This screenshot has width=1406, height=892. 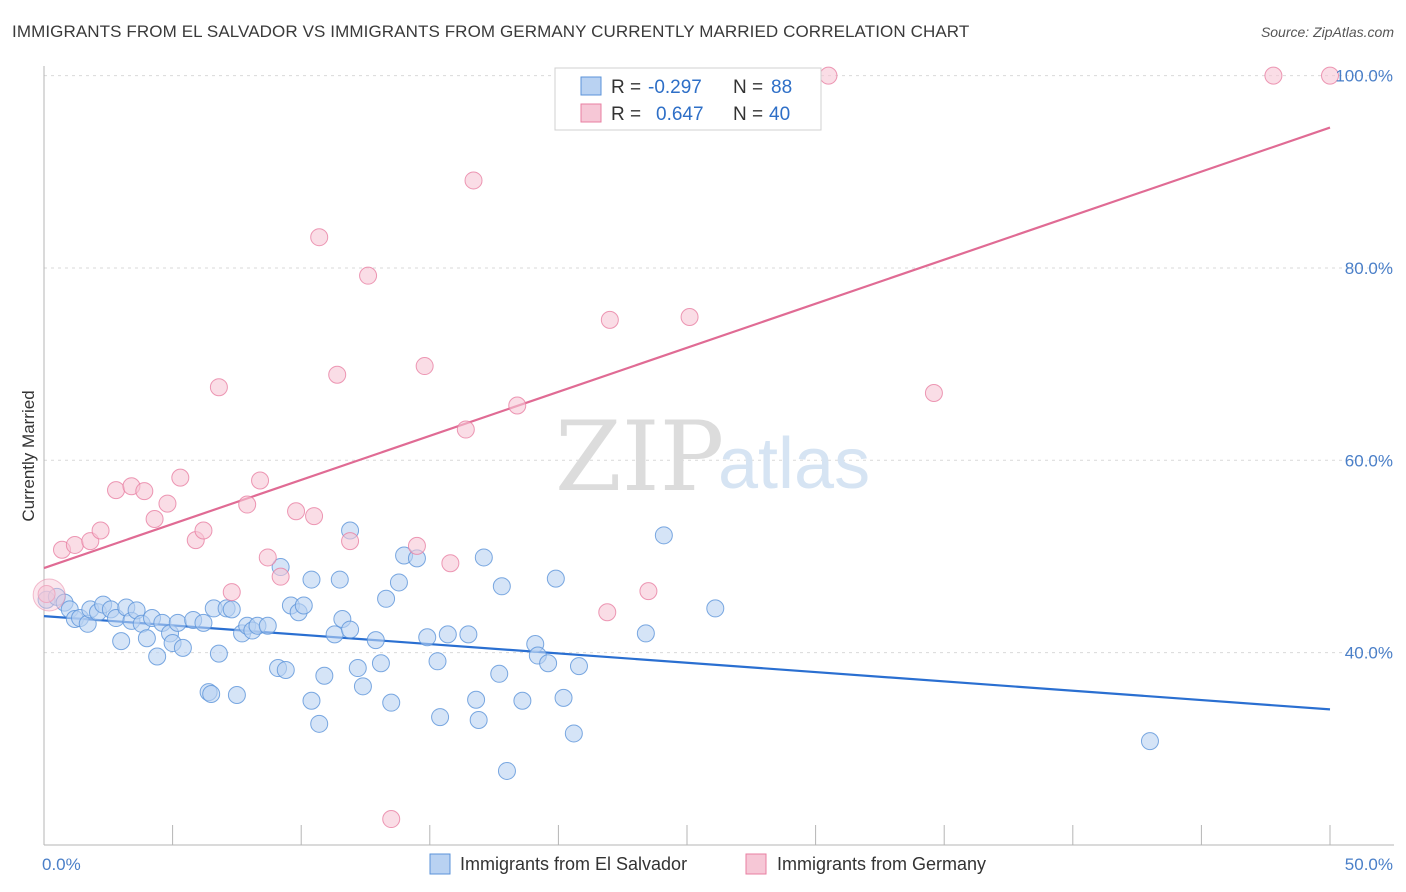 I want to click on bottom-legend-el-salvador: Immigrants from El Salvador, so click(x=573, y=864).